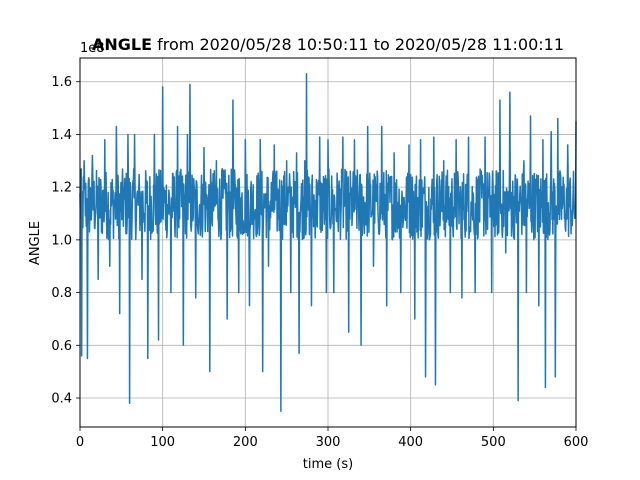  I want to click on y-offset-label: 1e8, so click(92, 48).